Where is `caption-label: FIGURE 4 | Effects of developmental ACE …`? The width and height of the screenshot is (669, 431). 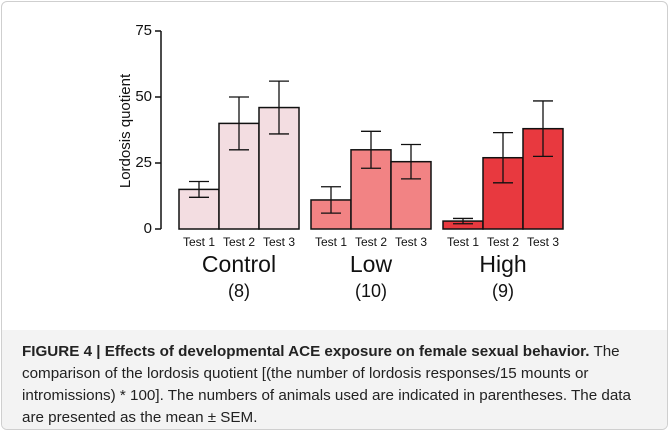
caption-label: FIGURE 4 | Effects of developmental ACE … is located at coordinates (306, 351).